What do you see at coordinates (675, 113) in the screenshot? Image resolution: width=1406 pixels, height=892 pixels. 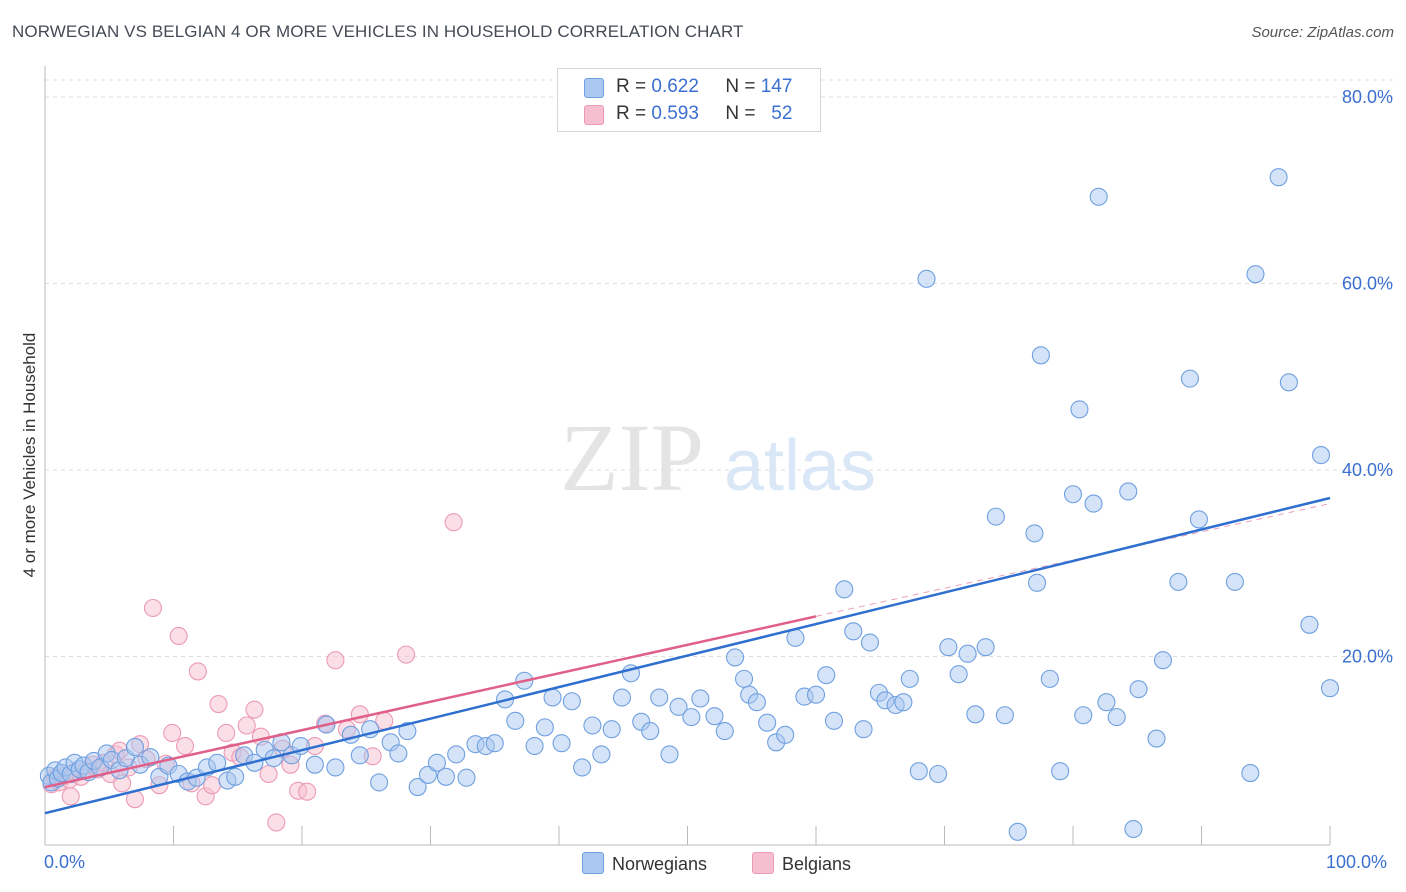 I see `legend-r-value-belgians: 0.593` at bounding box center [675, 113].